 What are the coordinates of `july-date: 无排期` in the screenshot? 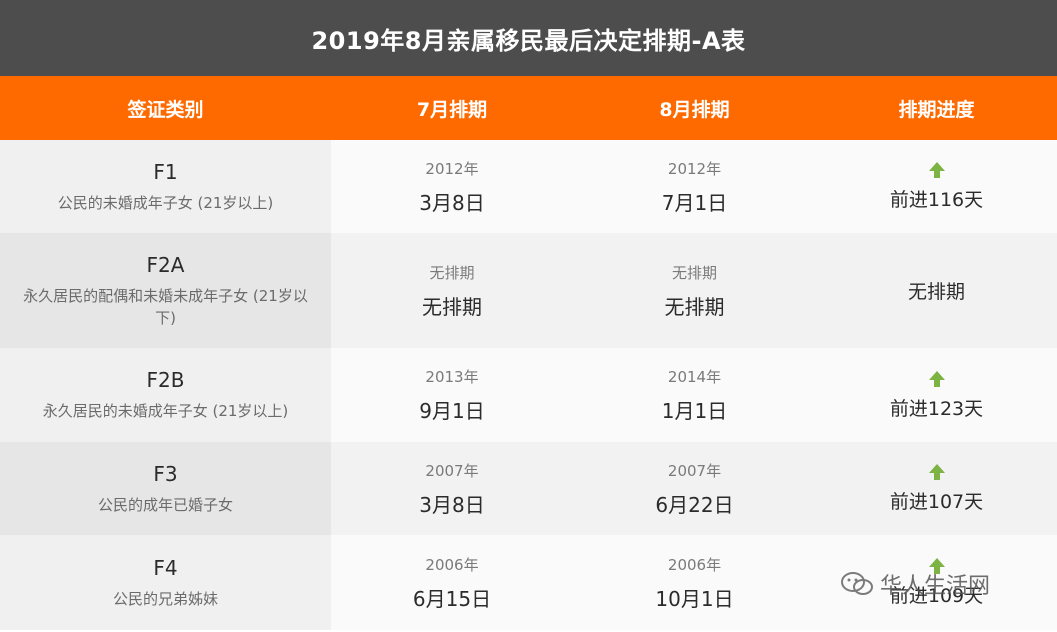 It's located at (452, 306).